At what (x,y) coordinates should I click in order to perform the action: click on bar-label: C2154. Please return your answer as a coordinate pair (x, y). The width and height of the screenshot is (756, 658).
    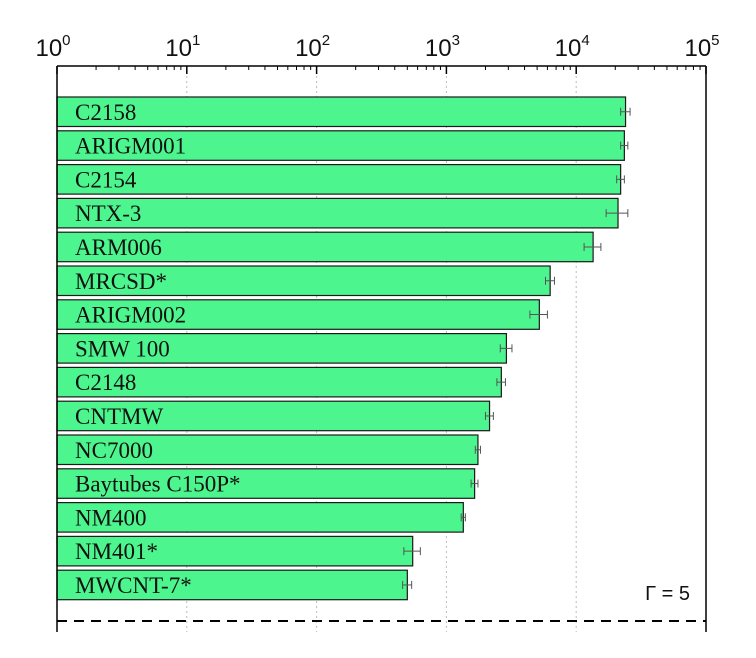
    Looking at the image, I should click on (106, 179).